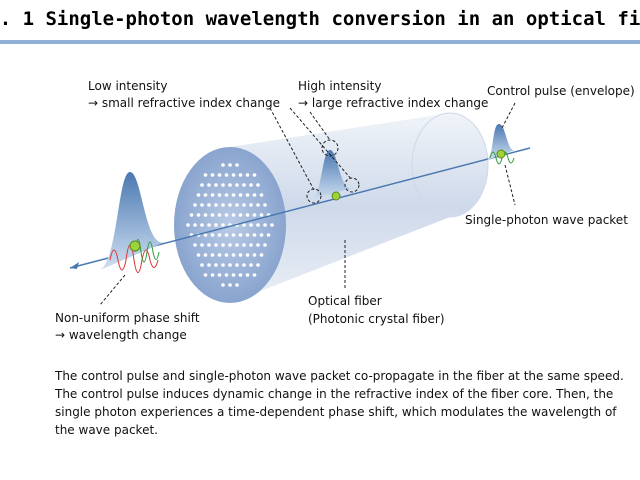  I want to click on label: → wavelength change, so click(121, 335).